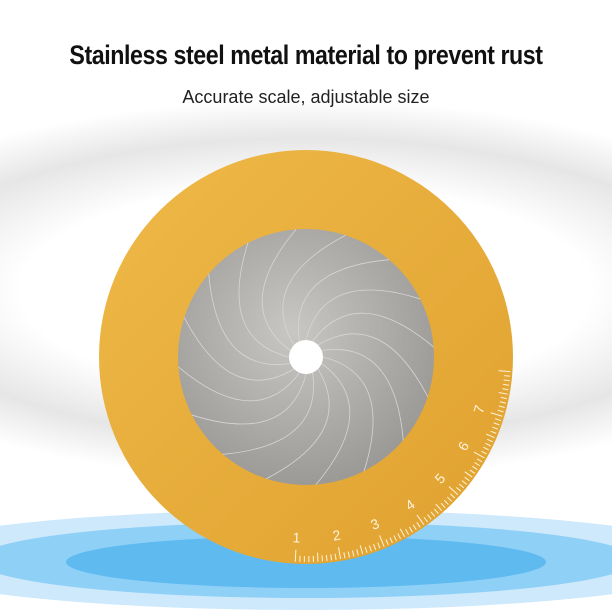  I want to click on scale-label: 2, so click(336, 535).